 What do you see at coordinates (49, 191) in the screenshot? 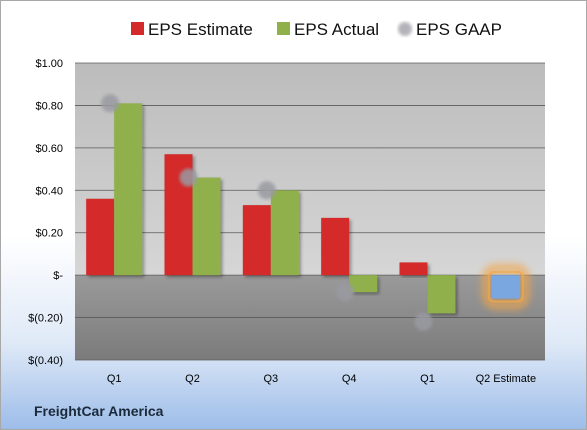
I see `y-tick-label: $0.40` at bounding box center [49, 191].